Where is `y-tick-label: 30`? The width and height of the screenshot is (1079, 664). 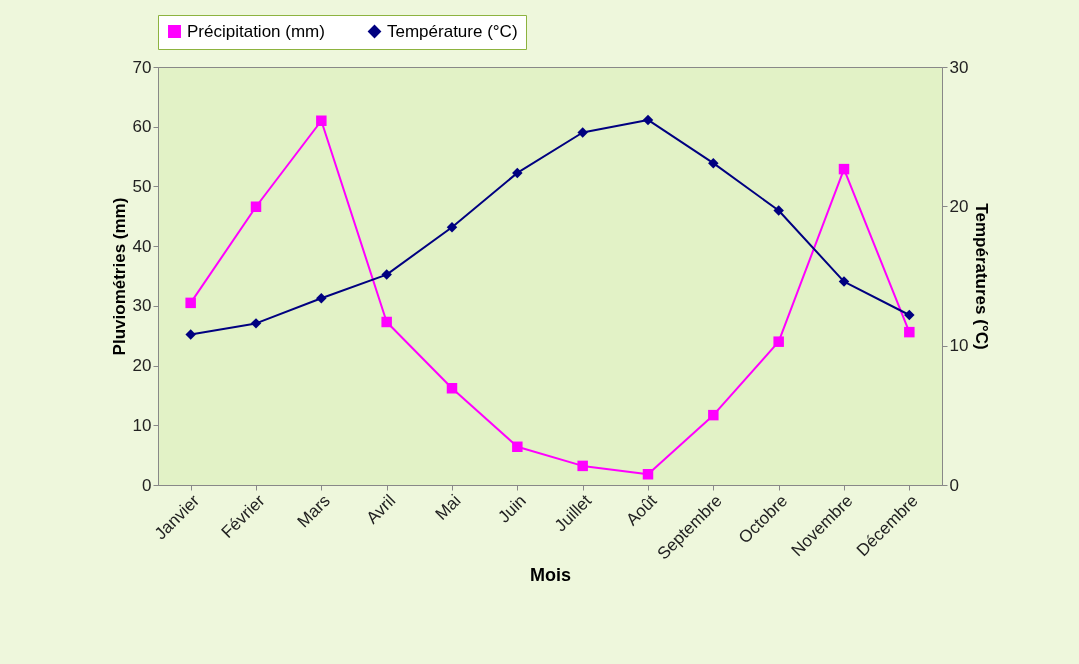
y-tick-label: 30 is located at coordinates (142, 306).